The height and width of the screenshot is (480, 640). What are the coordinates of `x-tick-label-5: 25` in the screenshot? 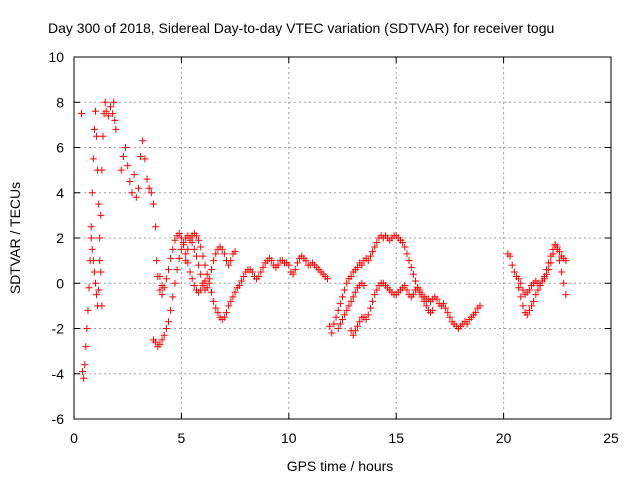 It's located at (611, 438).